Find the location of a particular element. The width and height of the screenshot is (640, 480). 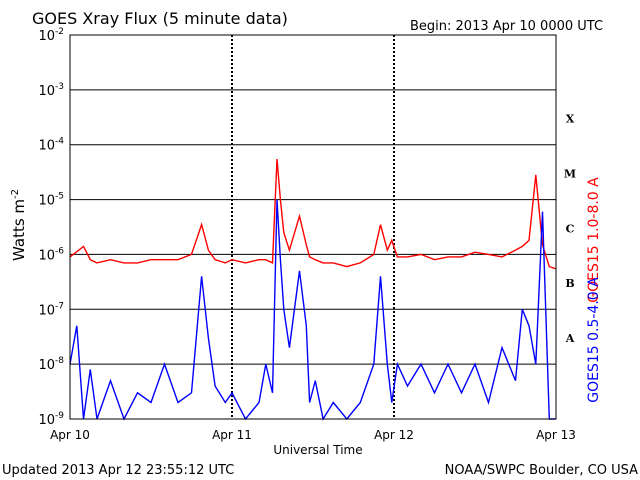

x-tick-label: Apr 12 is located at coordinates (394, 435).